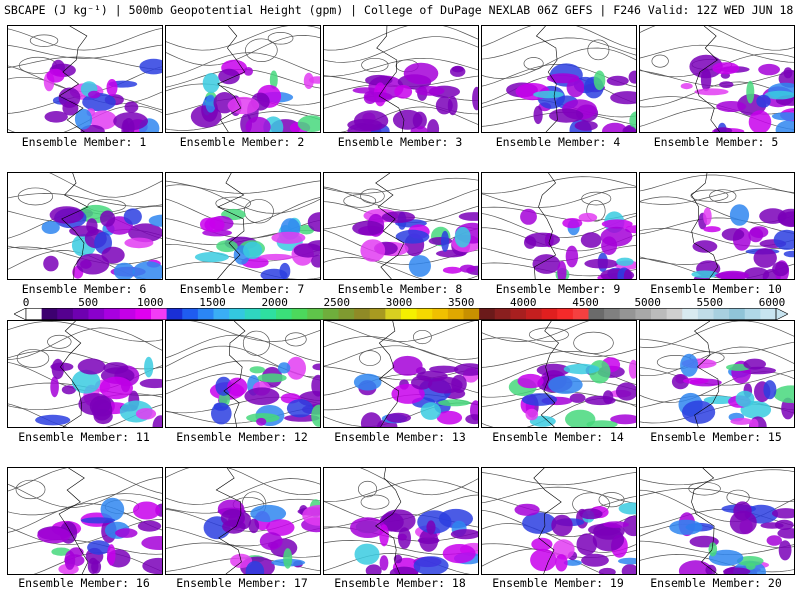  What do you see at coordinates (337, 302) in the screenshot?
I see `colorbar-tick-label: 2500` at bounding box center [337, 302].